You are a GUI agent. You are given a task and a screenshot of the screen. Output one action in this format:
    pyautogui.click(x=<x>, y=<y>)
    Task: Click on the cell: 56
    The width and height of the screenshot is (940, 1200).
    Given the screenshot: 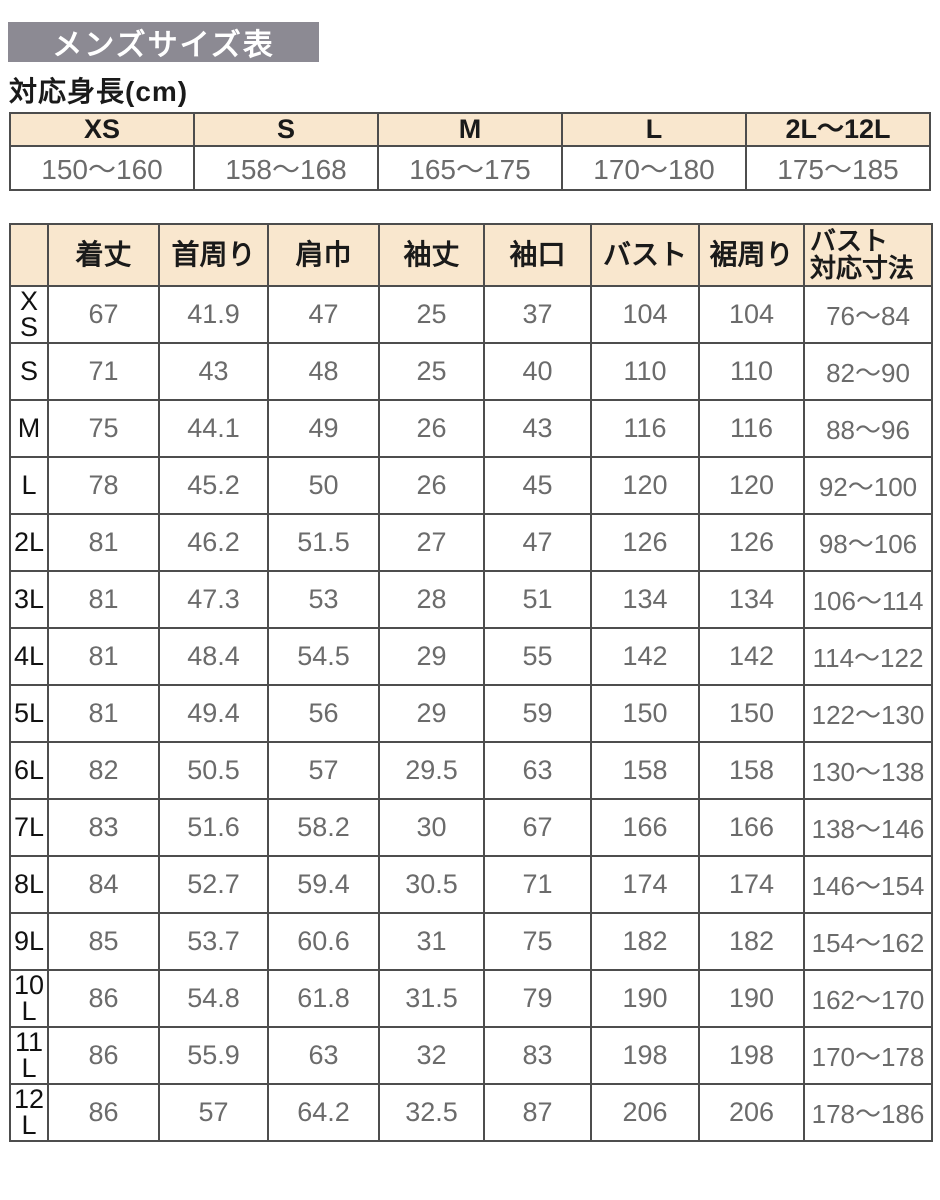 What is the action you would take?
    pyautogui.click(x=323, y=713)
    